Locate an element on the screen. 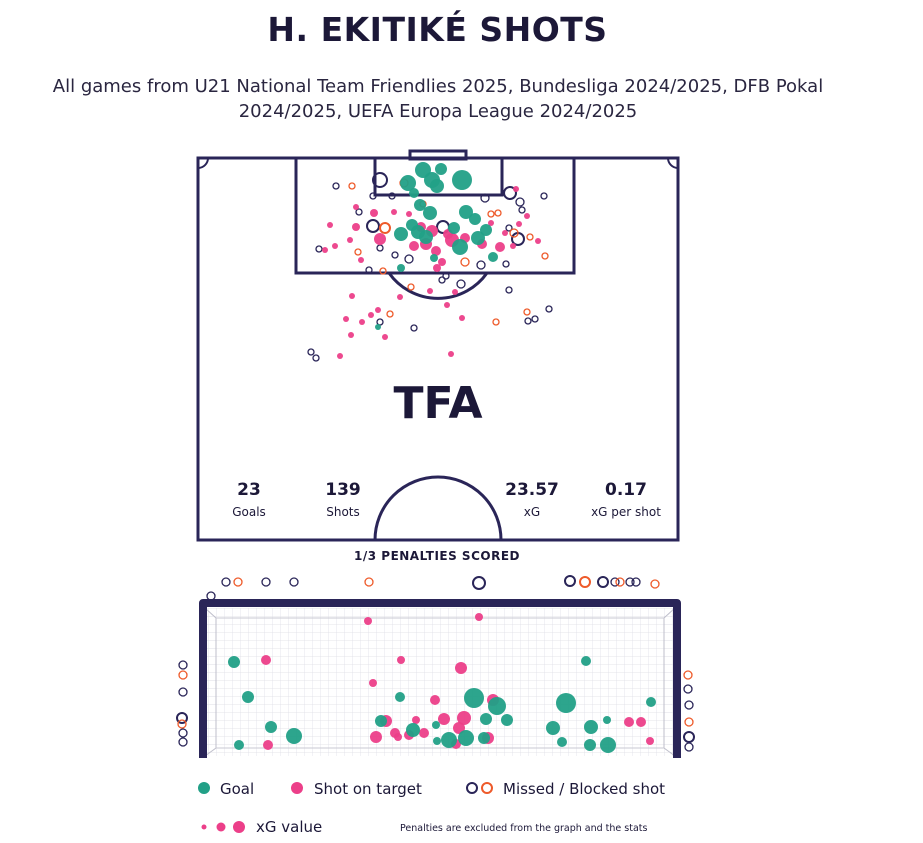  legend-xg-label: xG value is located at coordinates (289, 827).